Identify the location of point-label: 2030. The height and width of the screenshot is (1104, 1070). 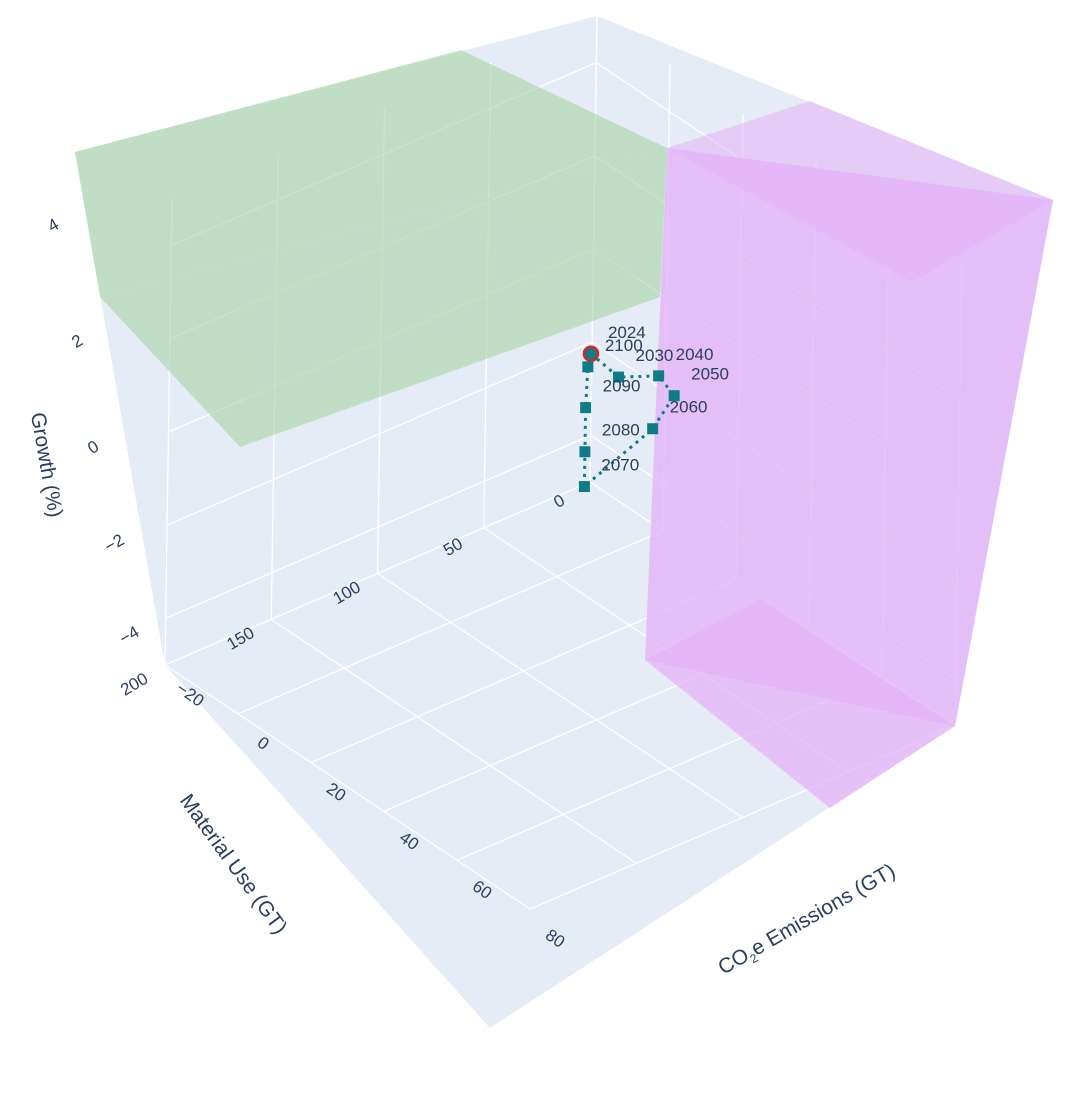
(655, 355).